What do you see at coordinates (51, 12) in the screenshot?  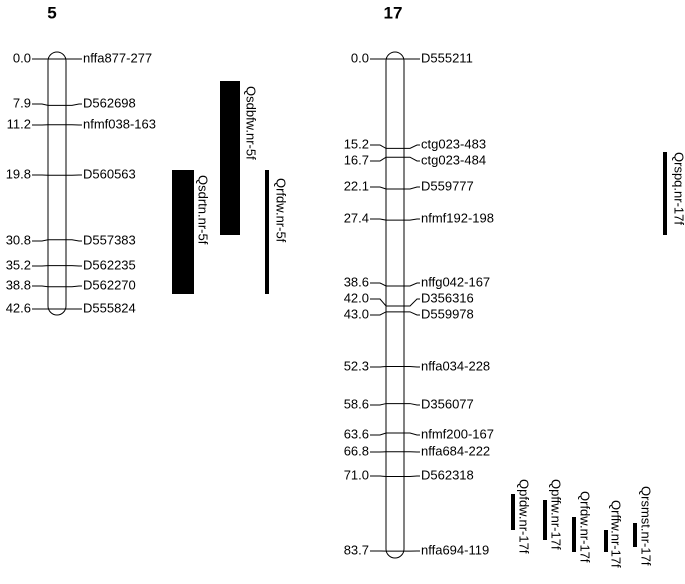 I see `group-title: 5` at bounding box center [51, 12].